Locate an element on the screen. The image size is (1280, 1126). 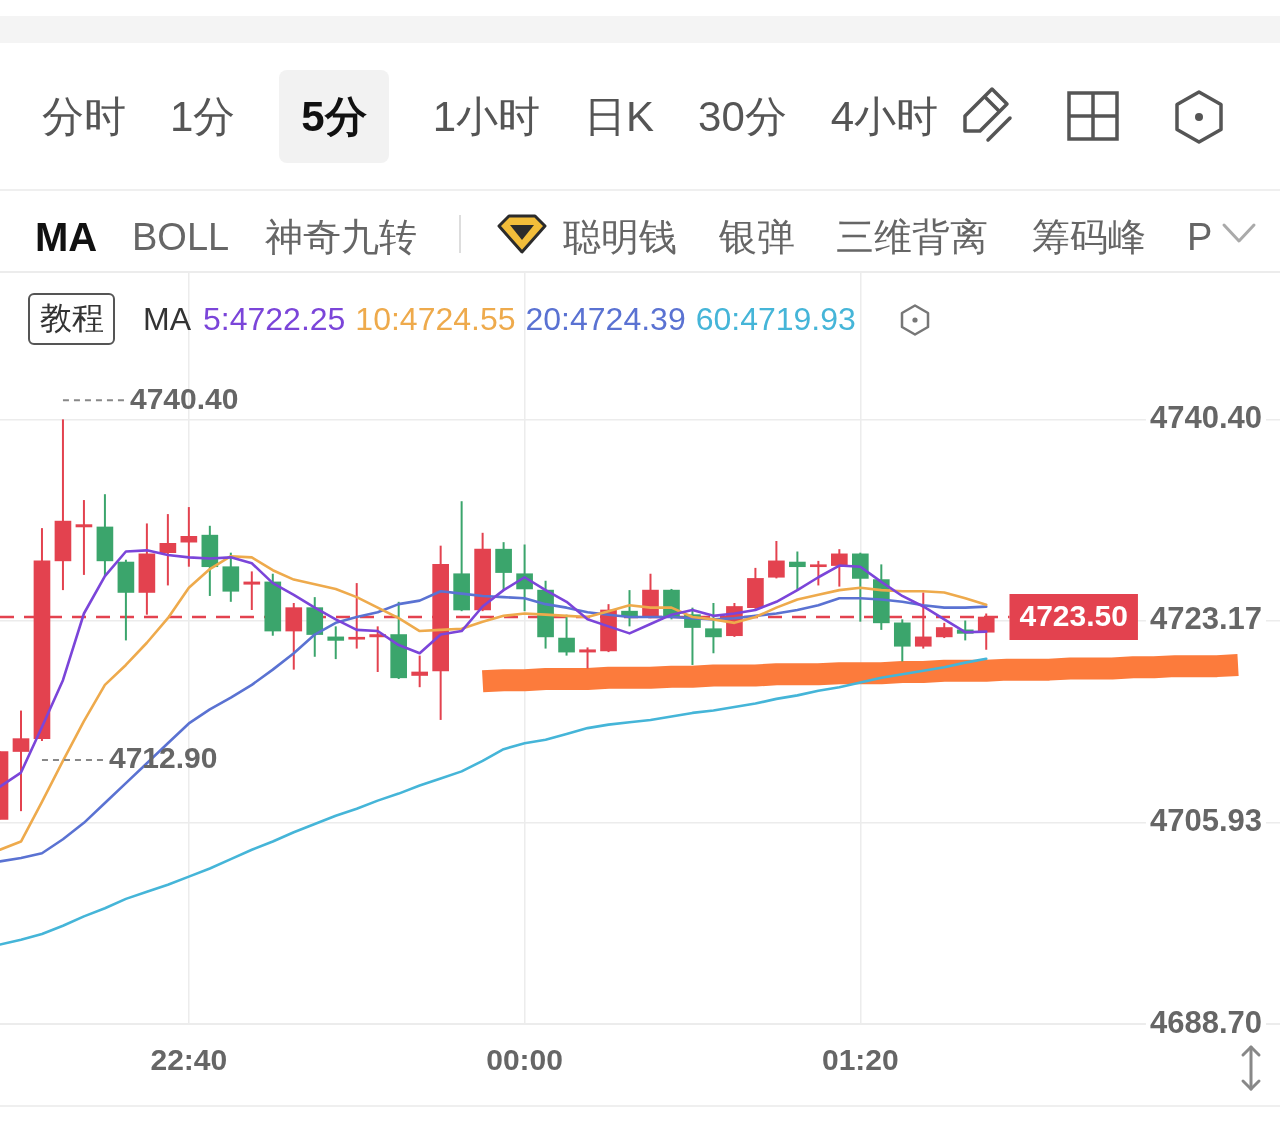
text: 5分 is located at coordinates (334, 116).